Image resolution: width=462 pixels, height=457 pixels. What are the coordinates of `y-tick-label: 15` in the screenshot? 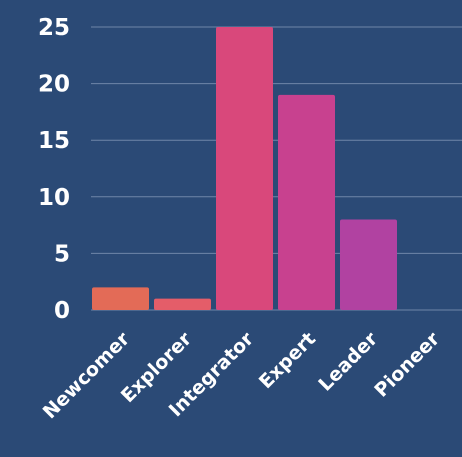 It's located at (54, 141).